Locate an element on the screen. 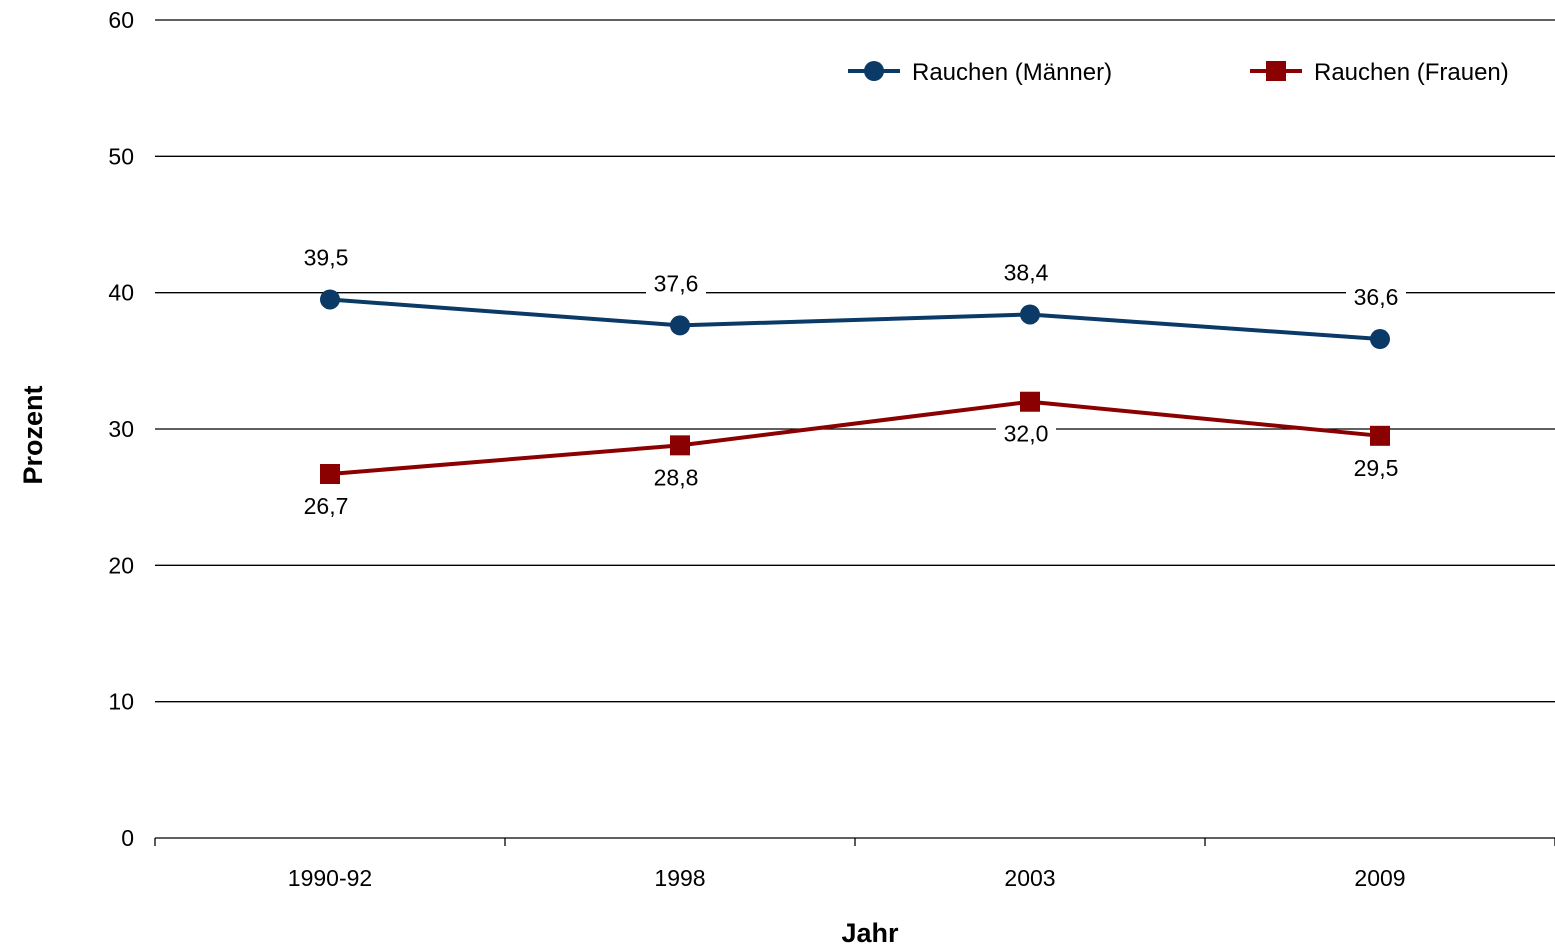  y-axis-title: Prozent is located at coordinates (33, 434).